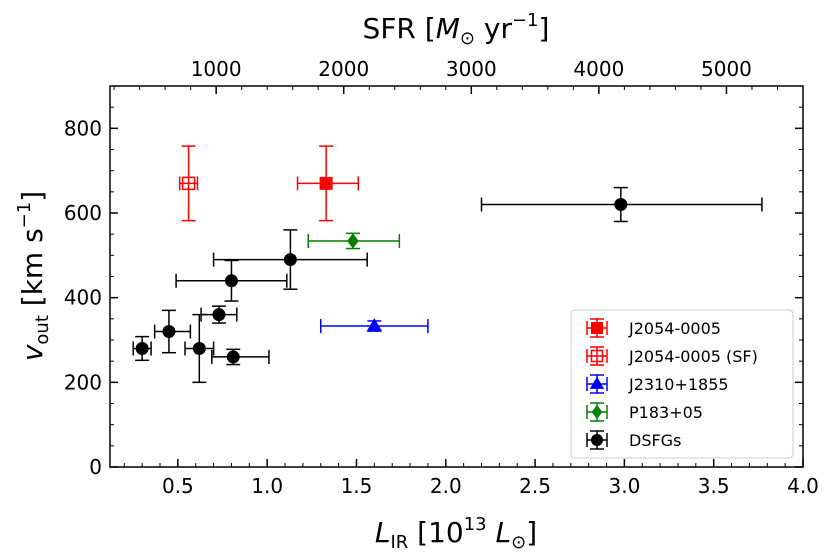  What do you see at coordinates (267, 486) in the screenshot?
I see `x-tick-label: 1.0` at bounding box center [267, 486].